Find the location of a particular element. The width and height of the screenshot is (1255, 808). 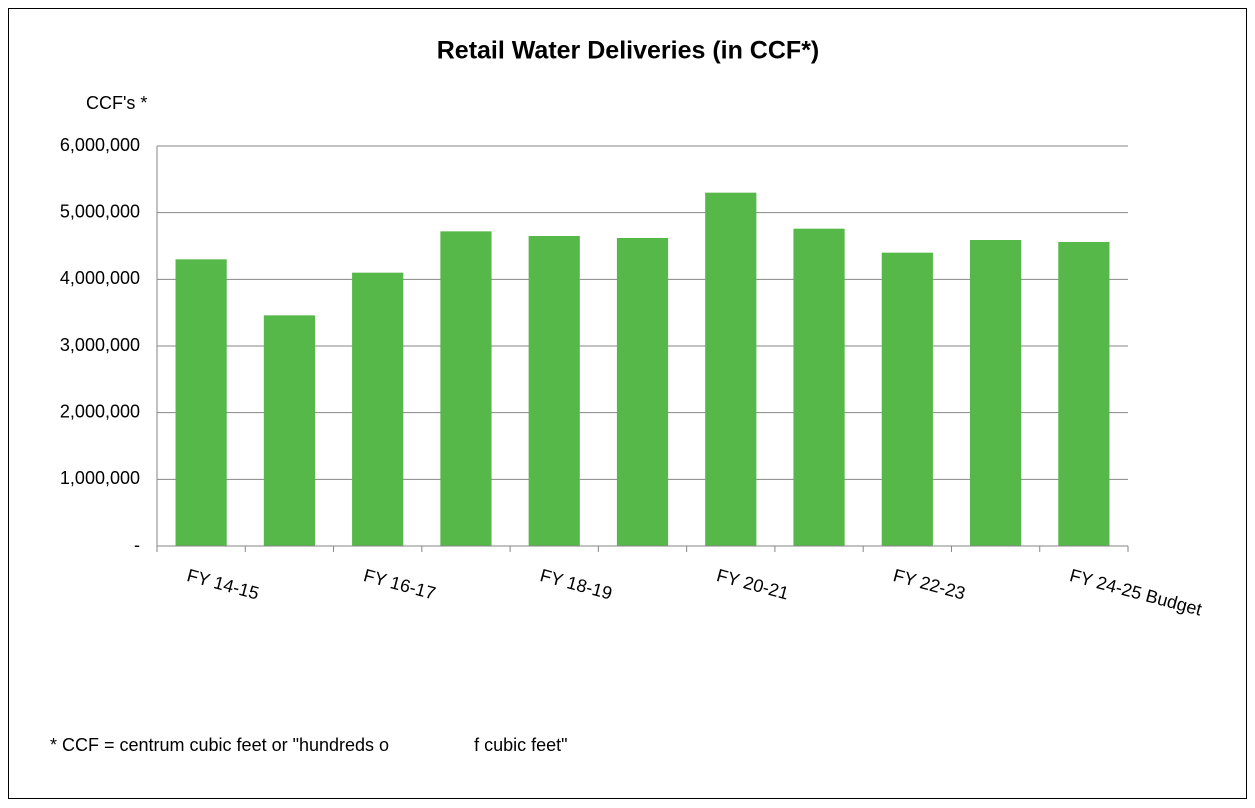

y-axis-label: CCF's * is located at coordinates (116, 103).